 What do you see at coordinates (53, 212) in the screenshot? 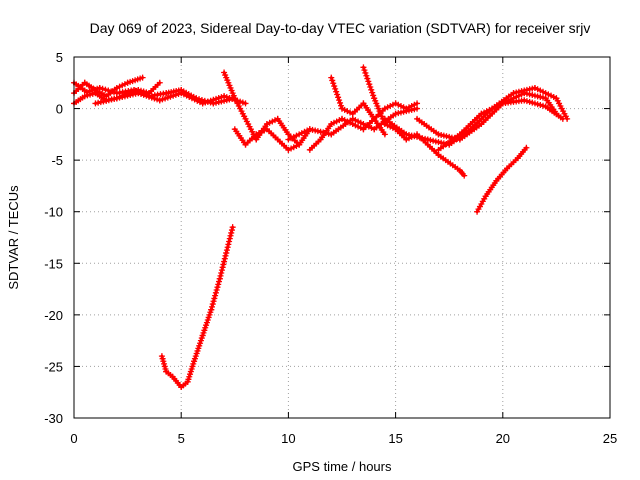
I see `y-tick-label: -10` at bounding box center [53, 212].